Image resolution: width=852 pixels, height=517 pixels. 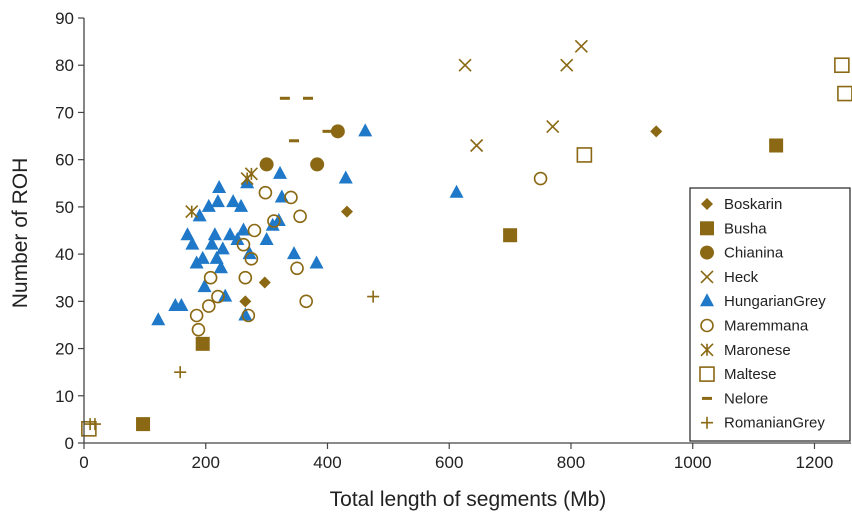 I want to click on legend-item: Maremmana, so click(x=754, y=326).